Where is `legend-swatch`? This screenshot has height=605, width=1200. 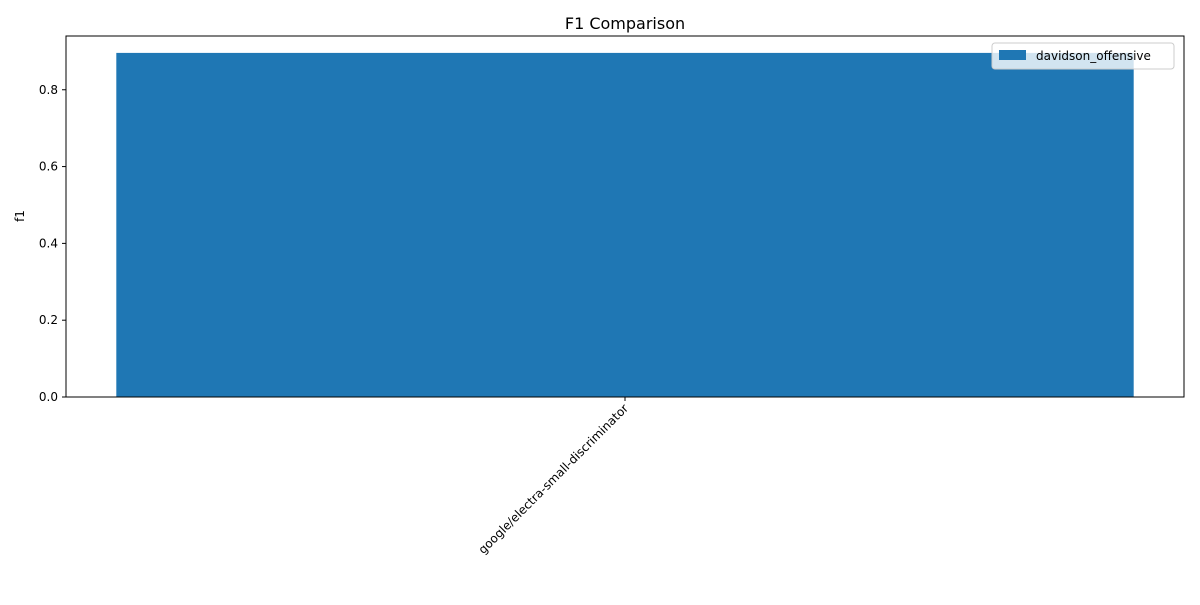
legend-swatch is located at coordinates (1012, 55).